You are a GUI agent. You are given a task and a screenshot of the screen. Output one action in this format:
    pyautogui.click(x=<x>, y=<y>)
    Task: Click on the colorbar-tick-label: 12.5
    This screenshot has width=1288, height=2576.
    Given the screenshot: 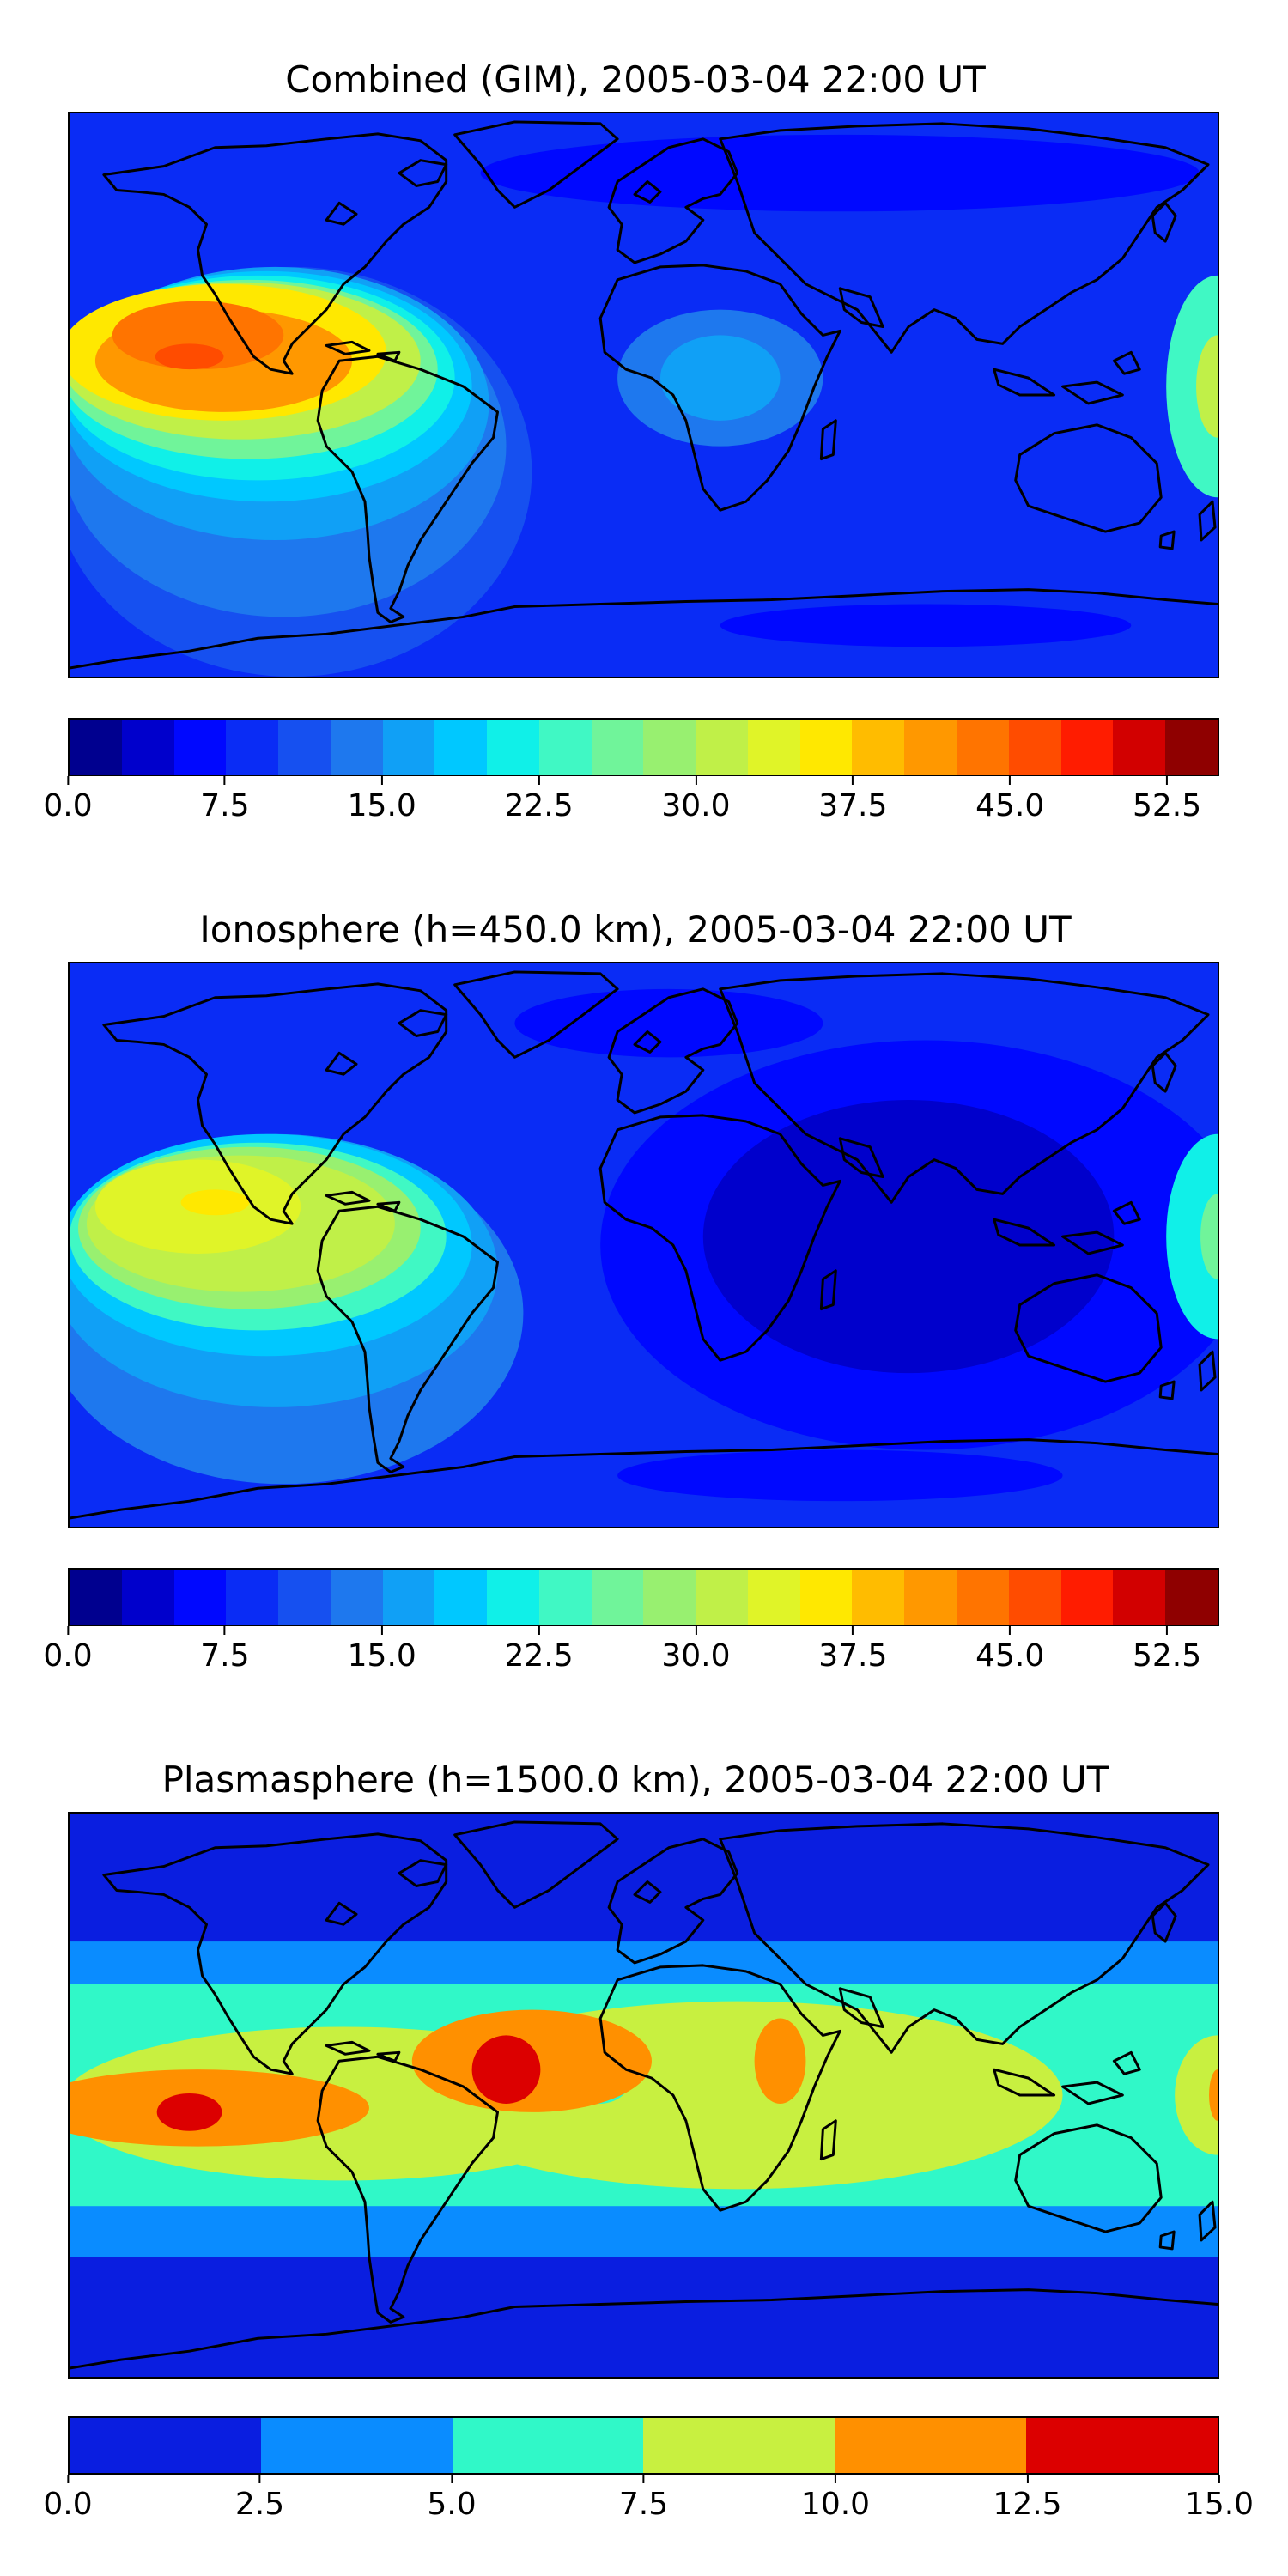 What is the action you would take?
    pyautogui.click(x=1027, y=2504)
    